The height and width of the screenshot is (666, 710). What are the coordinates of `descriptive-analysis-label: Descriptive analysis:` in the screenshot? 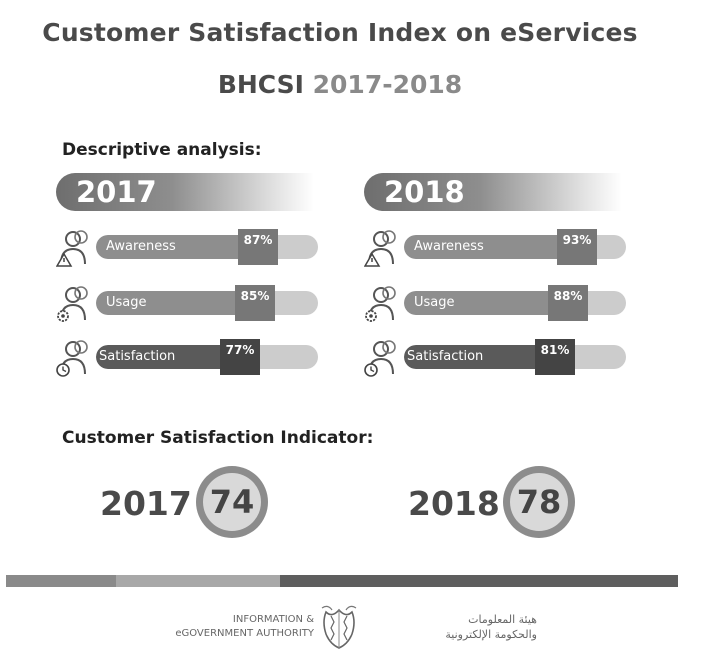 It's located at (162, 150).